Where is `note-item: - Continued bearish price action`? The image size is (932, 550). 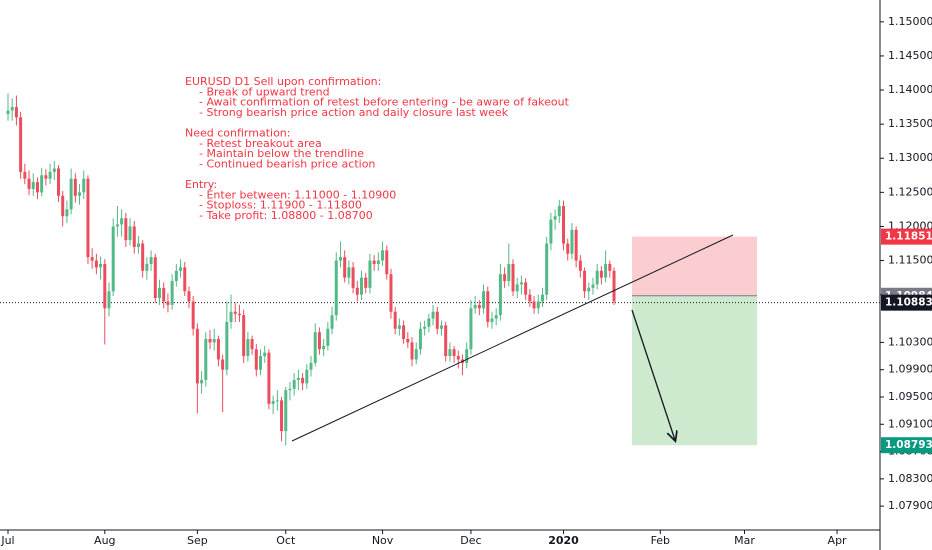
note-item: - Continued bearish price action is located at coordinates (287, 163).